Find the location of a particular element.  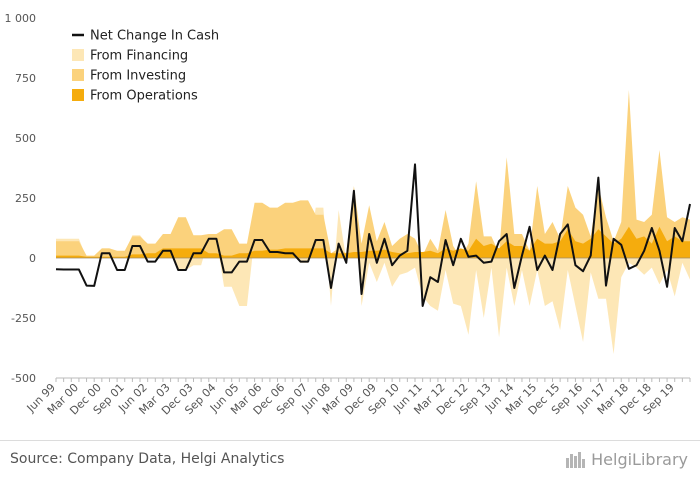

legend-label: From Investing is located at coordinates (138, 76).